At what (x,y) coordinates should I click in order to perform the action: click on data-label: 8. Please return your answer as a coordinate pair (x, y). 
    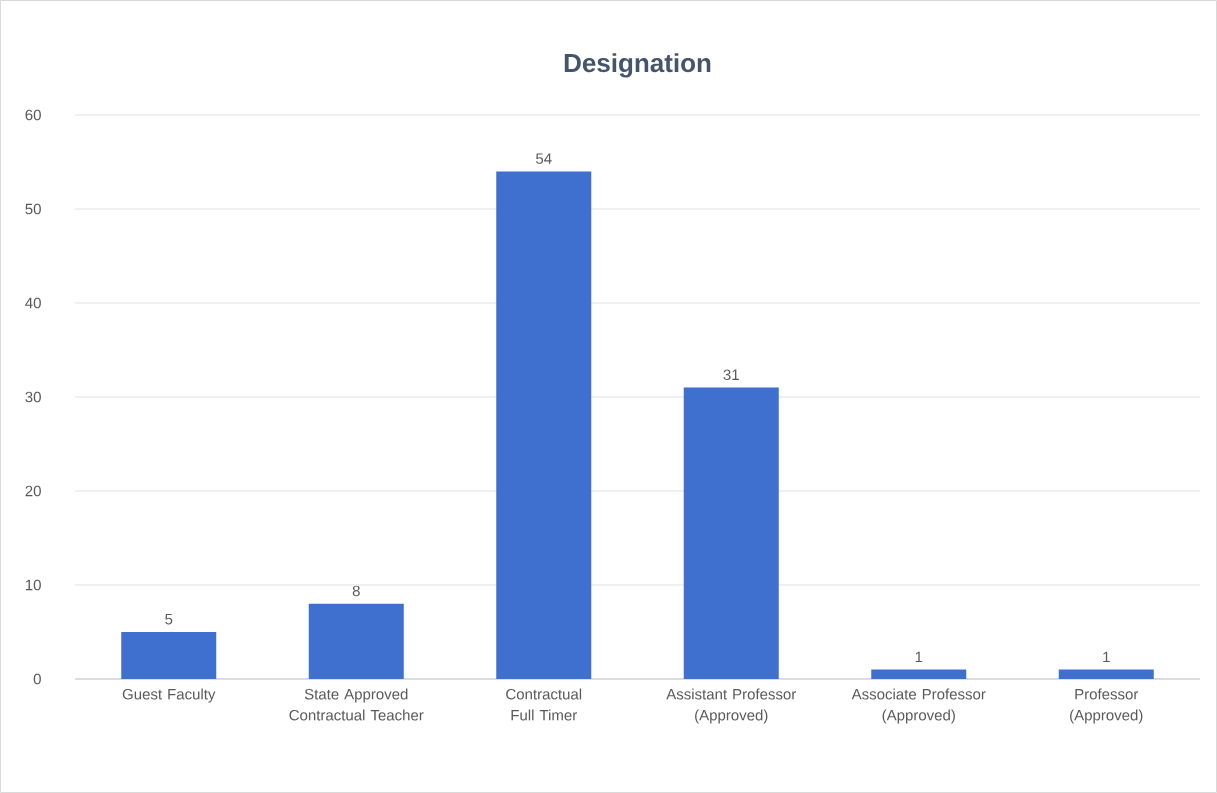
    Looking at the image, I should click on (356, 591).